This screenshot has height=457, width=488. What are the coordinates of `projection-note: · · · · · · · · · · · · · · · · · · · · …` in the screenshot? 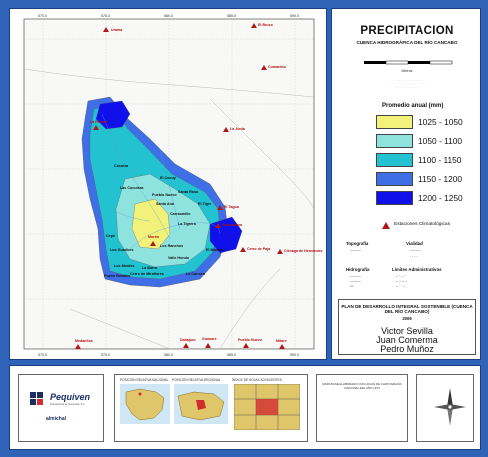 It's located at (408, 84).